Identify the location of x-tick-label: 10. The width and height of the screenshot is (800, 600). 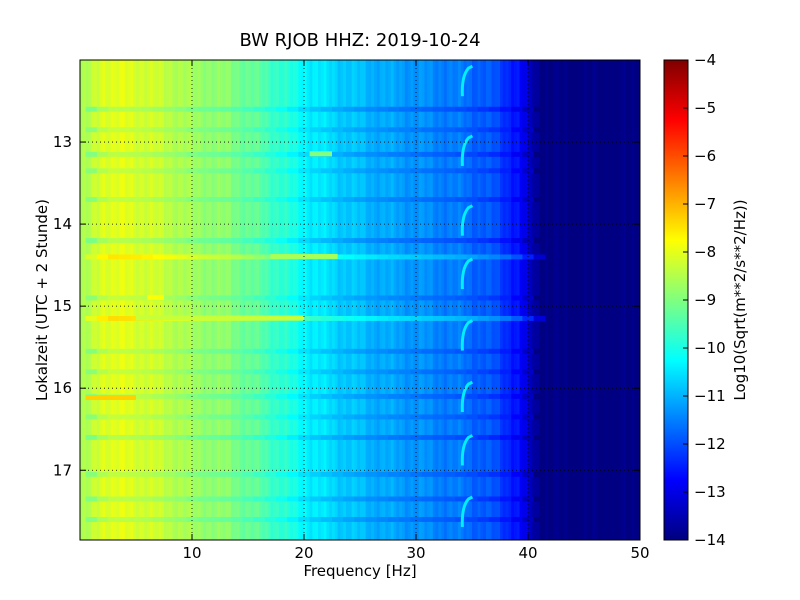
(191, 553).